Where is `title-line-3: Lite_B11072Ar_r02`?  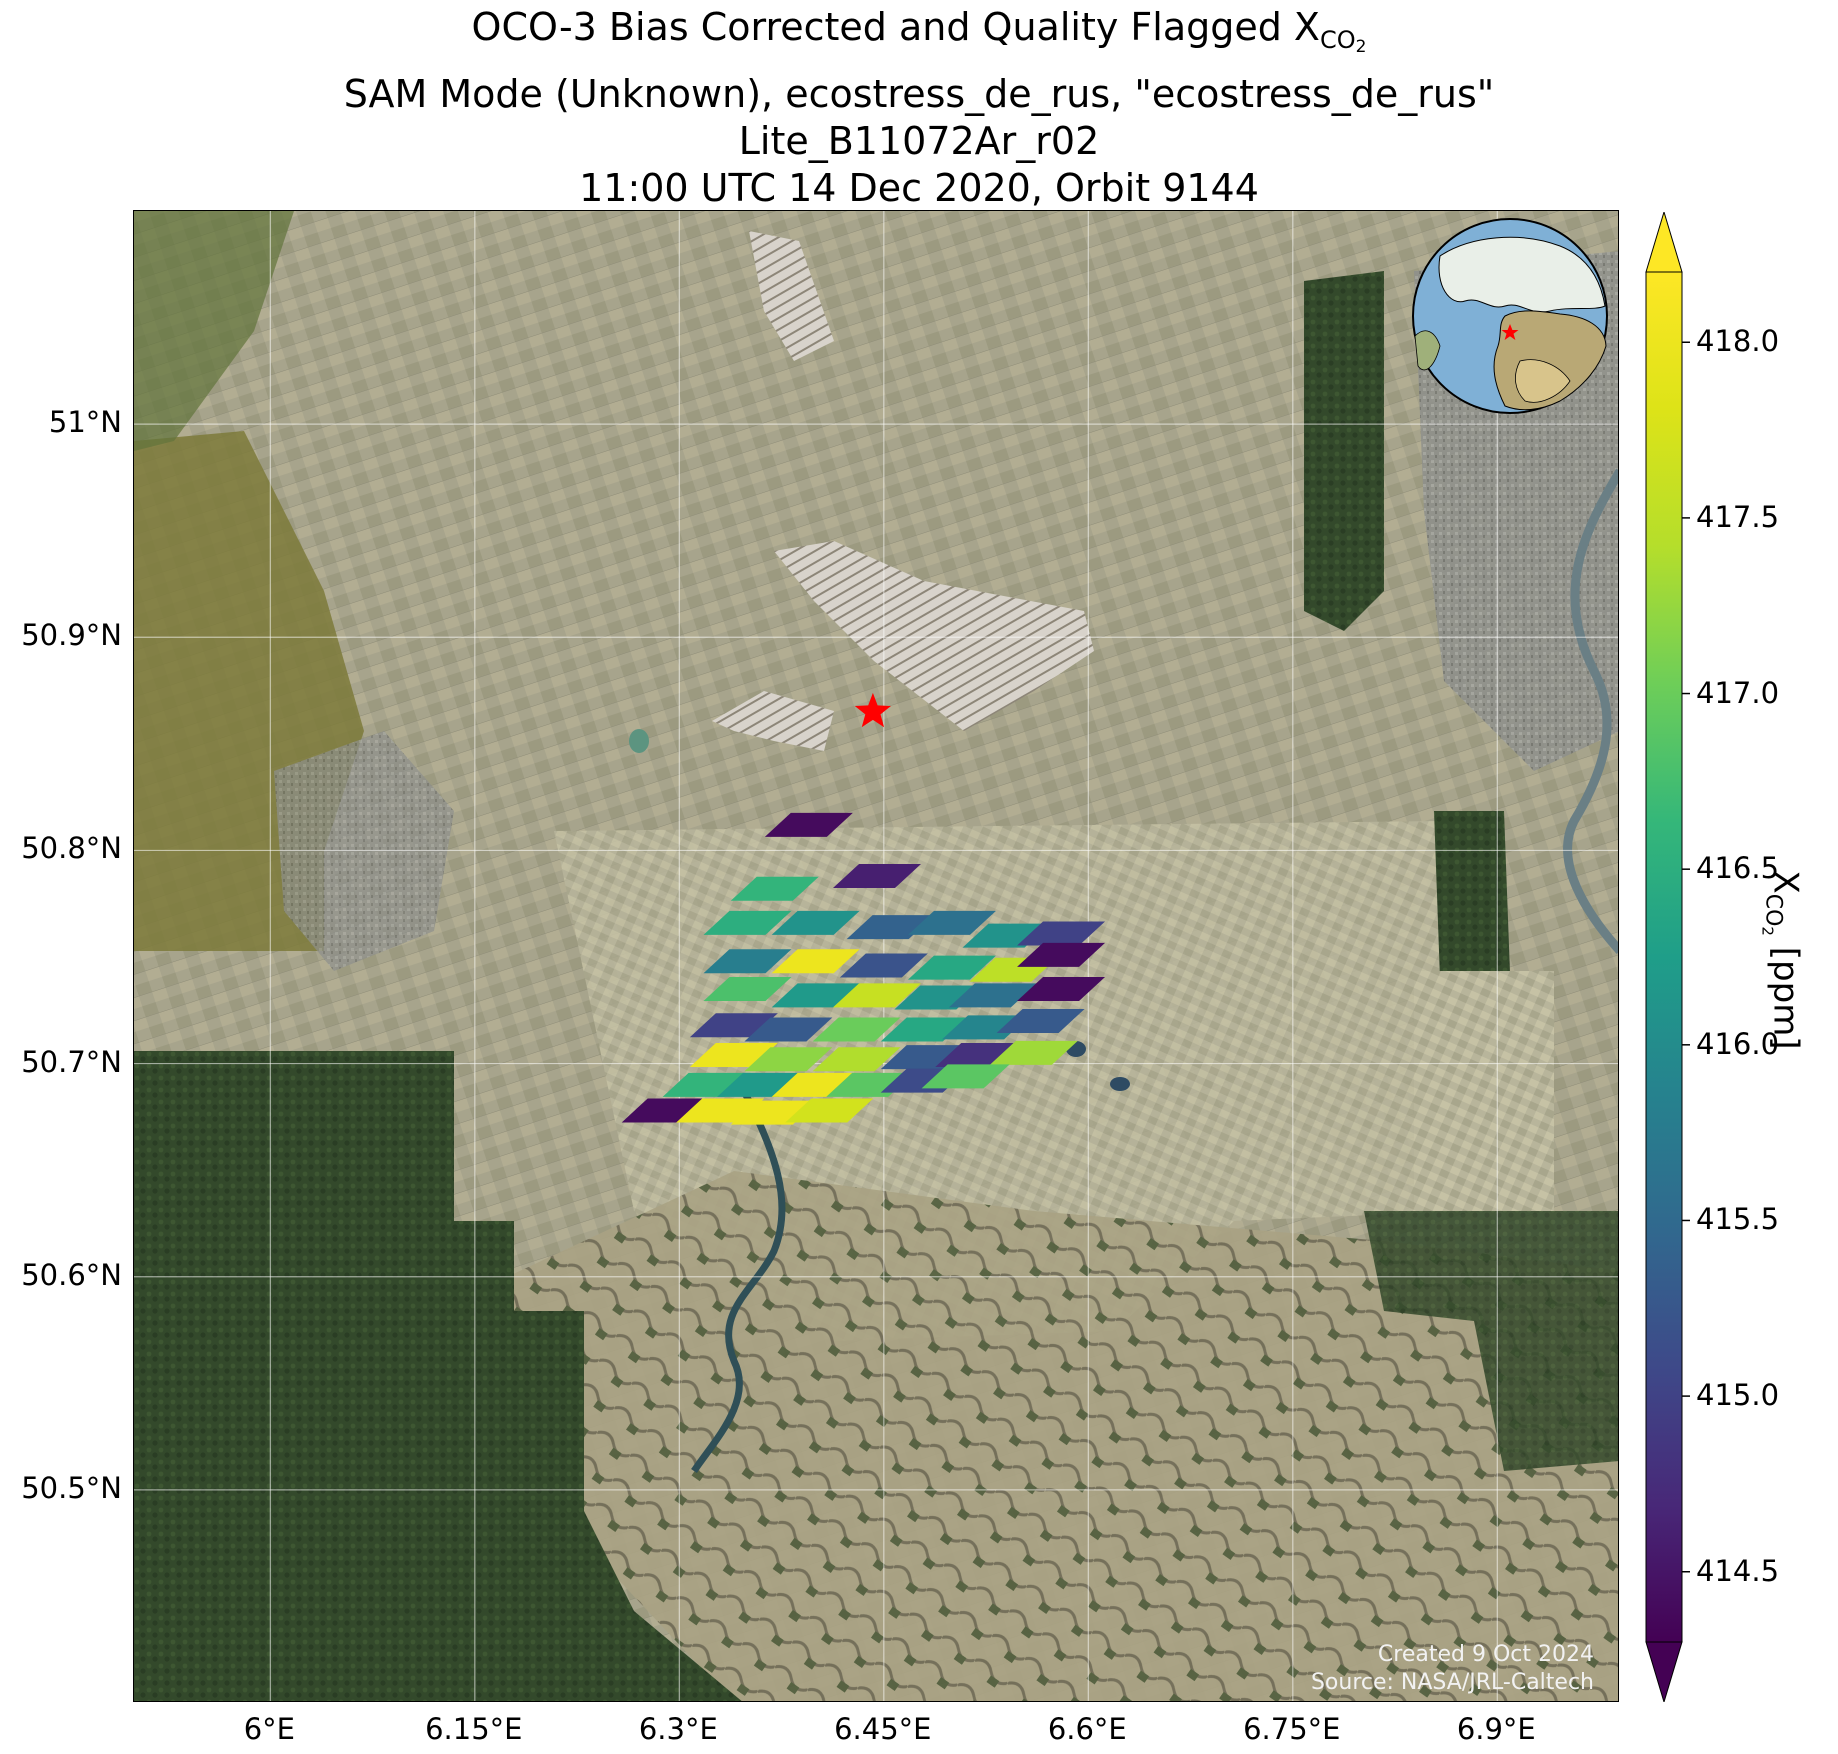 title-line-3: Lite_B11072Ar_r02 is located at coordinates (919, 141).